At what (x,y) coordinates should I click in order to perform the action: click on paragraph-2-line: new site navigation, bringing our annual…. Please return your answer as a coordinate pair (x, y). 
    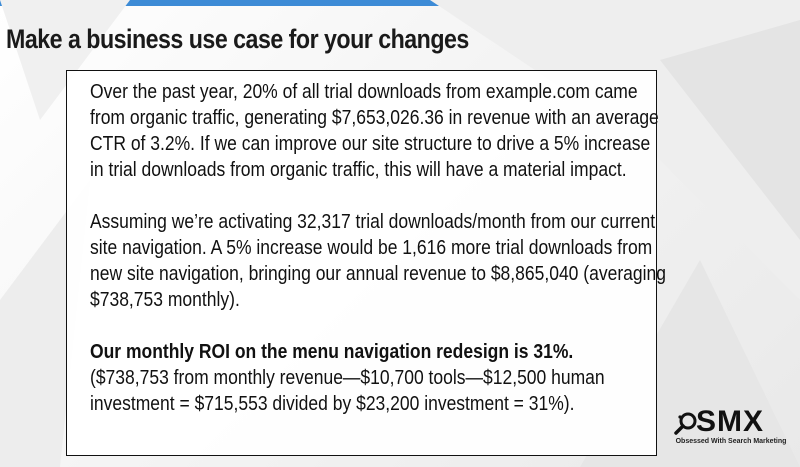
    Looking at the image, I should click on (378, 274).